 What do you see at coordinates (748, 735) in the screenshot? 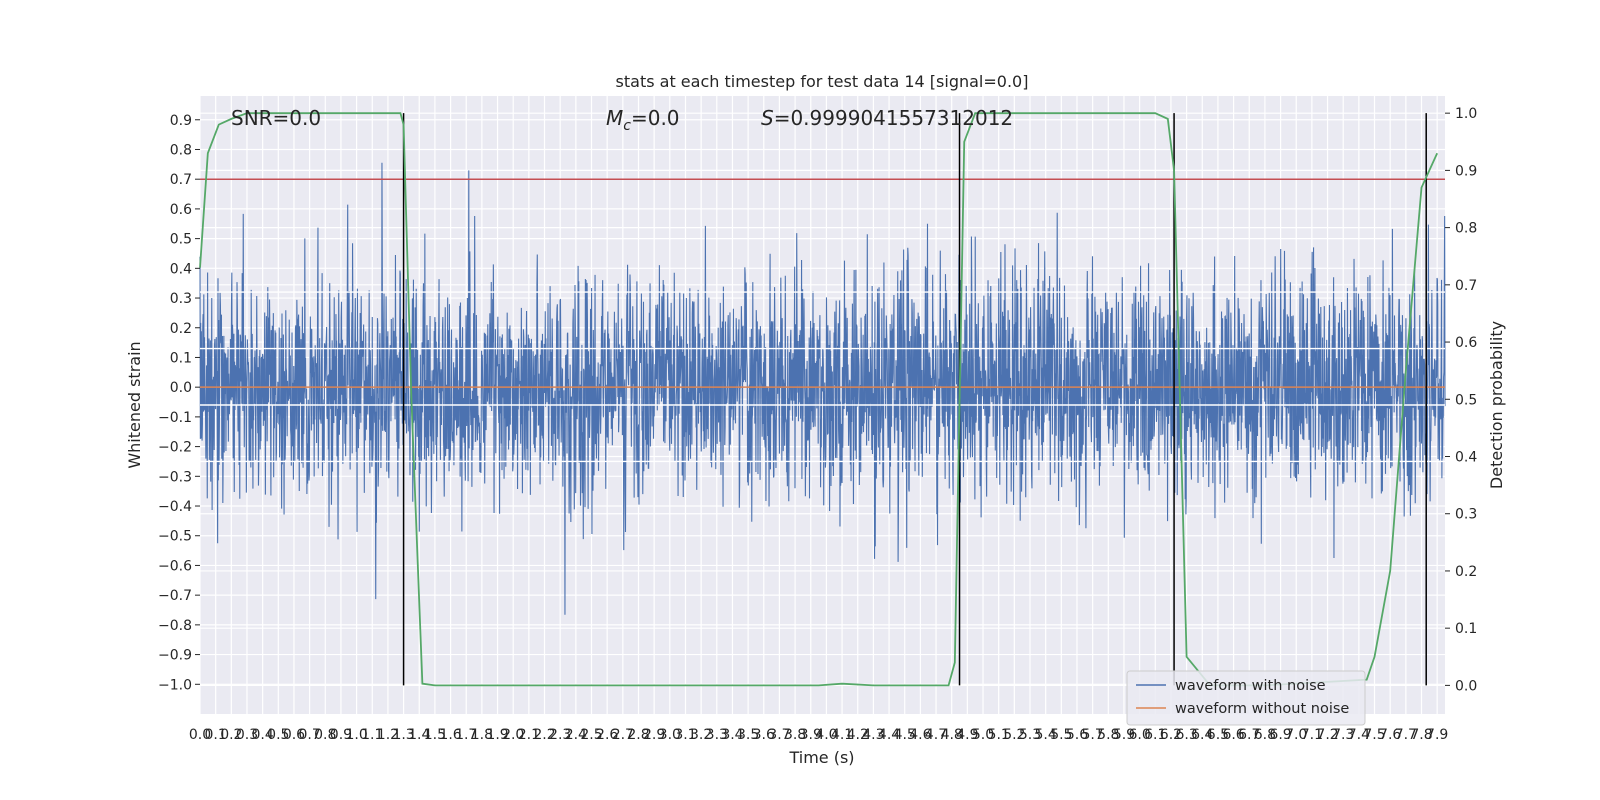
I see `x-tick-label: 3.5` at bounding box center [748, 735].